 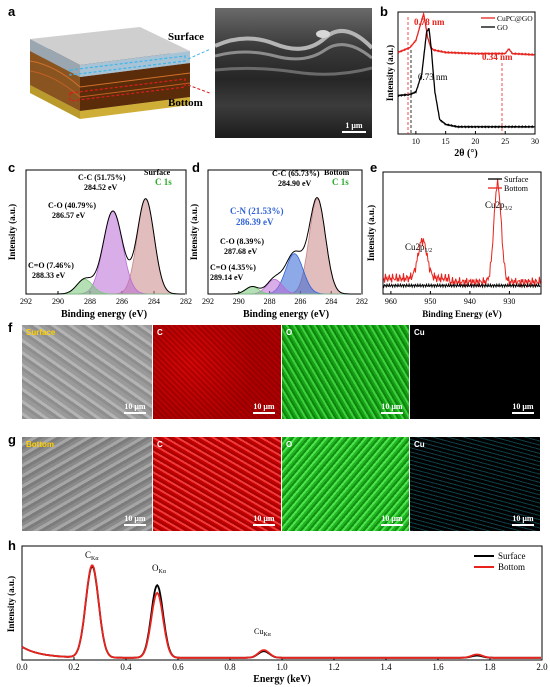 What do you see at coordinates (95, 559) in the screenshot?
I see `h-peak-c-sub: Kα` at bounding box center [95, 559].